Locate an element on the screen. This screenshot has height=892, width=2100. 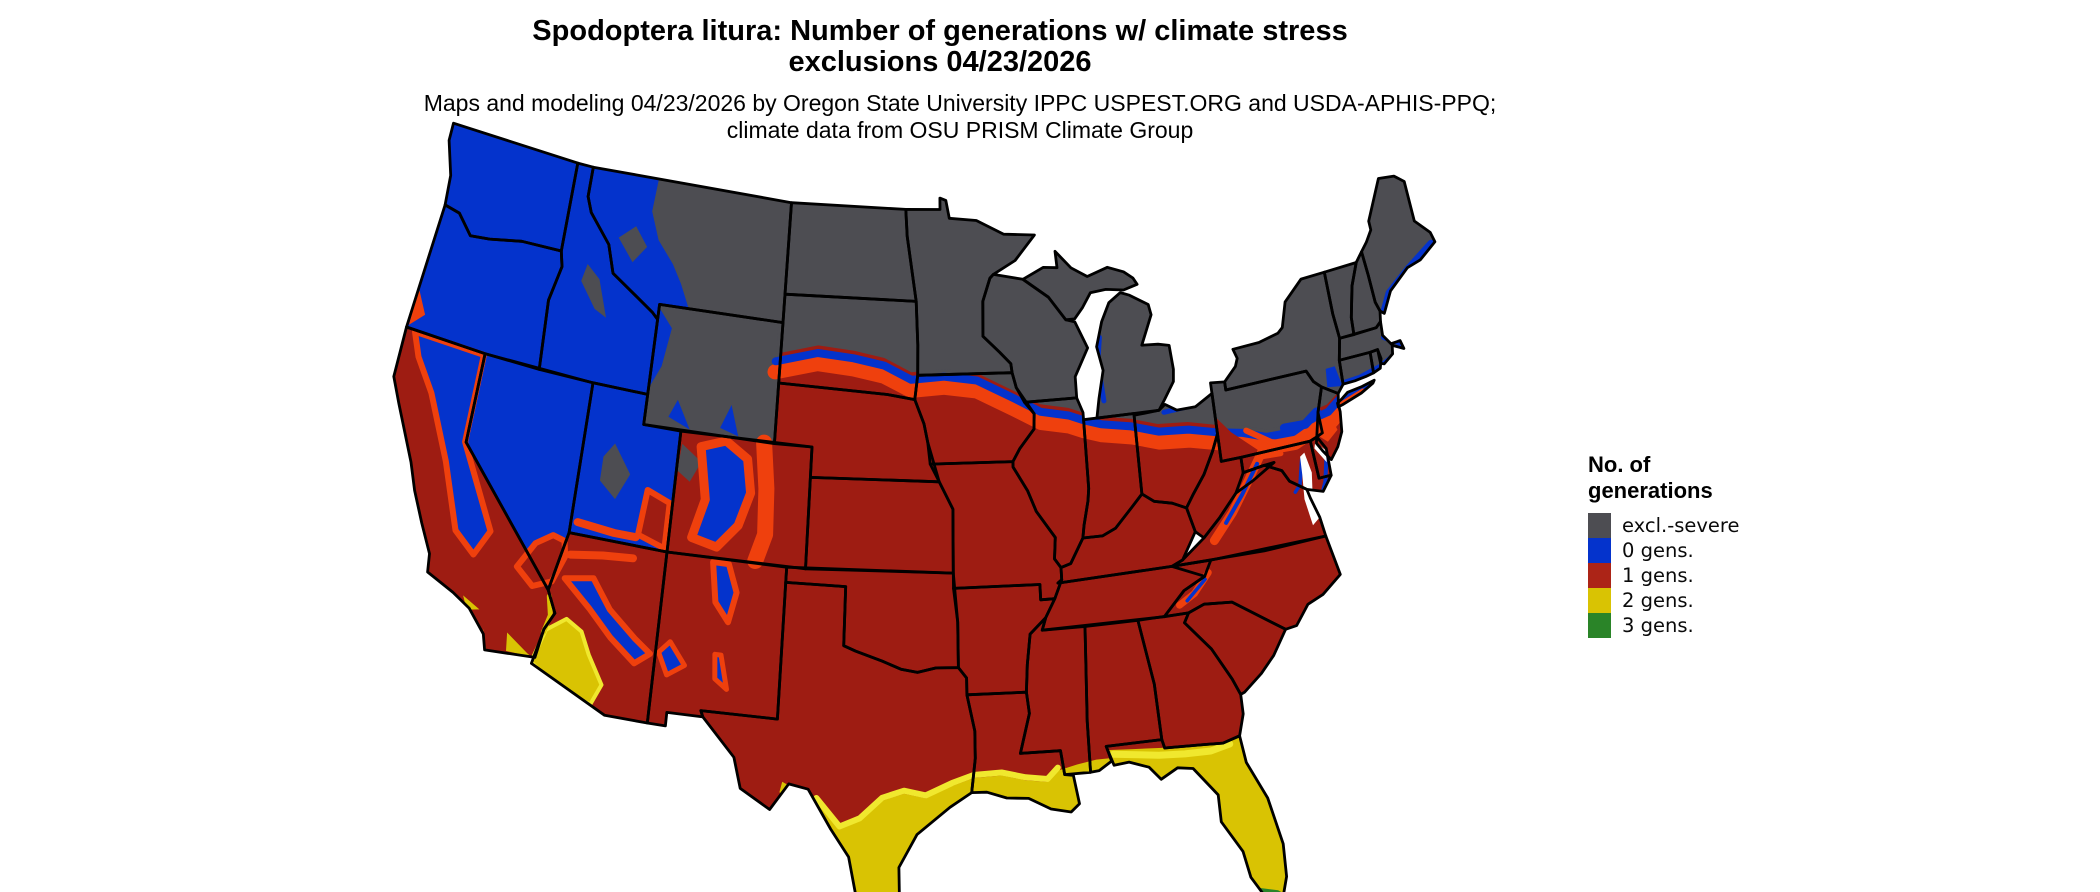
border-li is located at coordinates (1356, 393).